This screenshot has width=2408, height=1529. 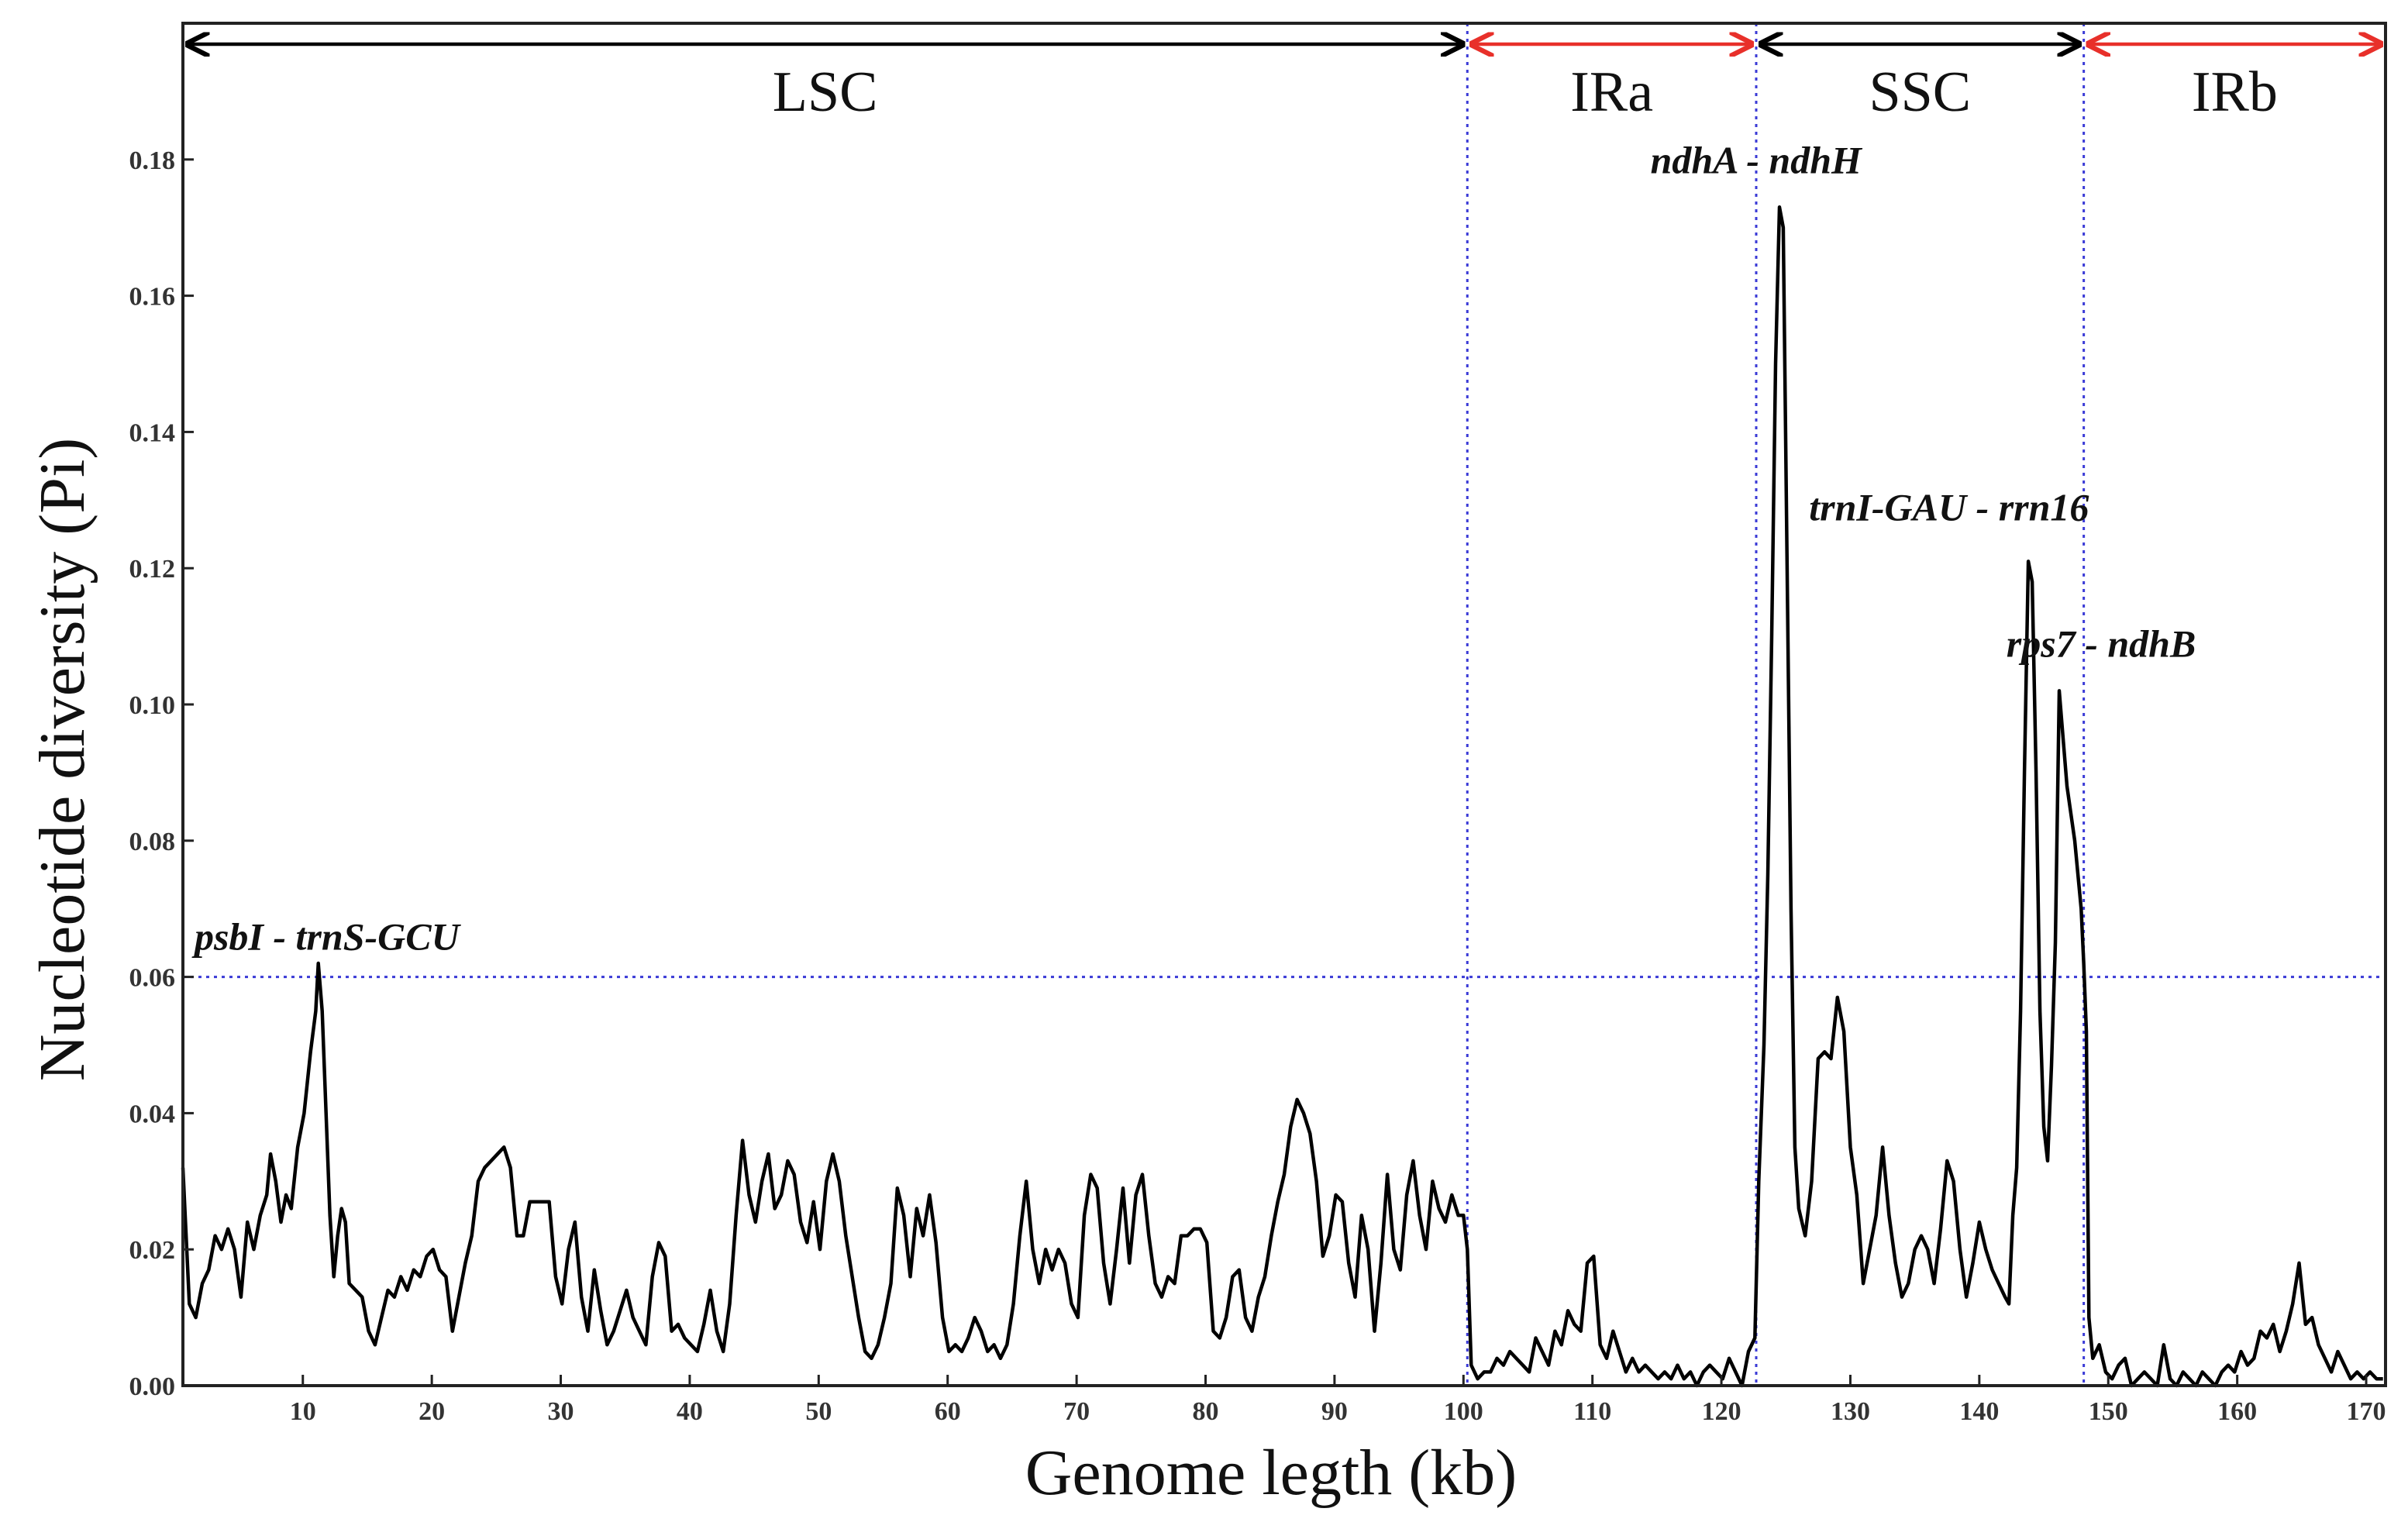 I want to click on x-tick-label: 100, so click(x=1463, y=1411).